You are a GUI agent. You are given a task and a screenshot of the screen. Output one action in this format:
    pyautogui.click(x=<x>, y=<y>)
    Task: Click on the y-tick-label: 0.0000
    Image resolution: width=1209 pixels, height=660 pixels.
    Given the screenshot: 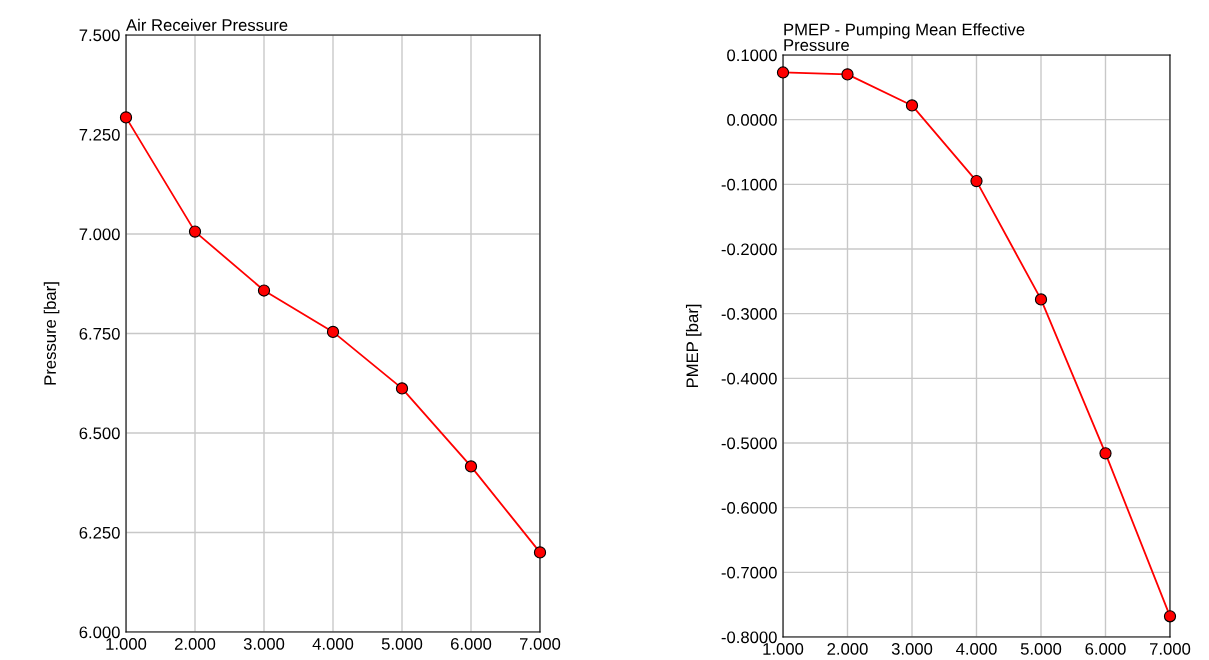 What is the action you would take?
    pyautogui.click(x=752, y=120)
    